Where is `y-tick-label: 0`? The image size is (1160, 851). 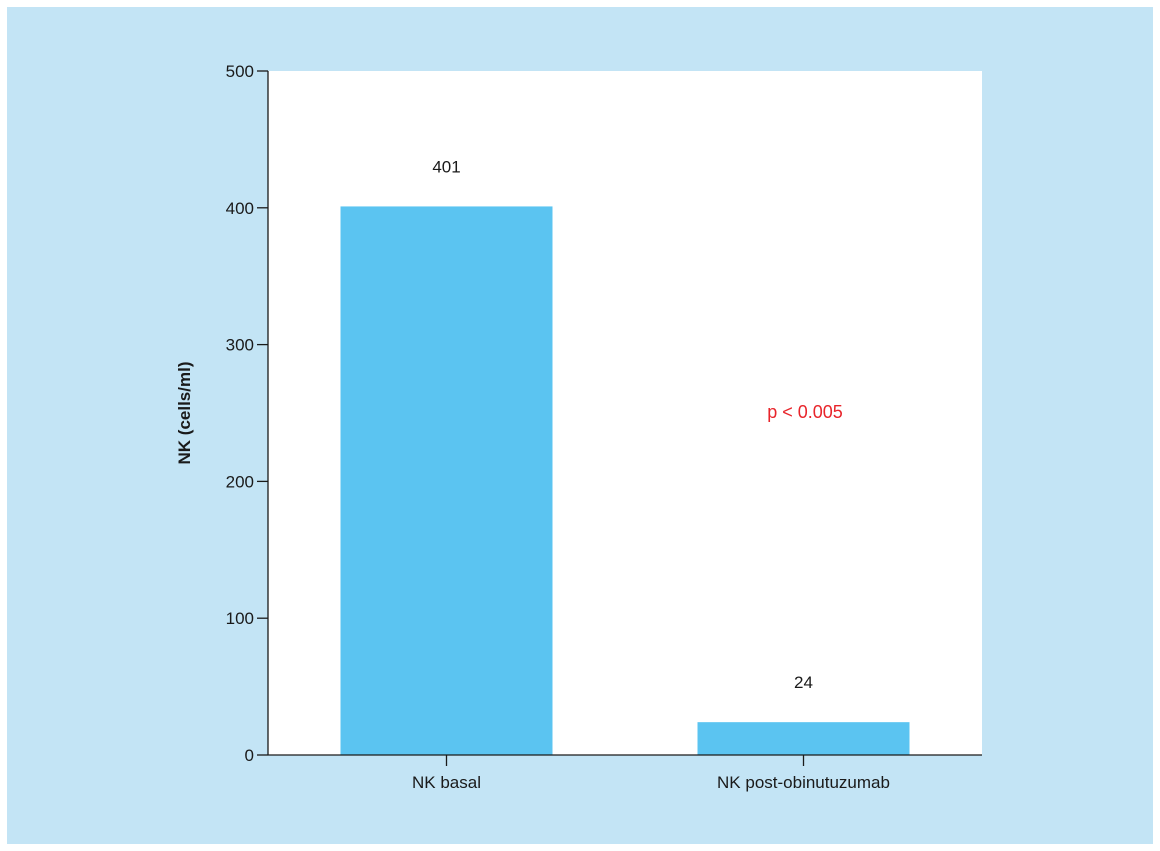
y-tick-label: 0 is located at coordinates (249, 755).